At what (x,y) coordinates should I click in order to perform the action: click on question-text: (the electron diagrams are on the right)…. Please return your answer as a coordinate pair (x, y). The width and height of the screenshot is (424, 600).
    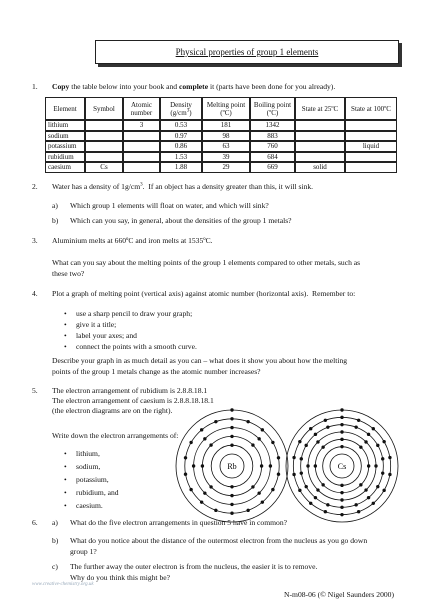
    Looking at the image, I should click on (112, 410).